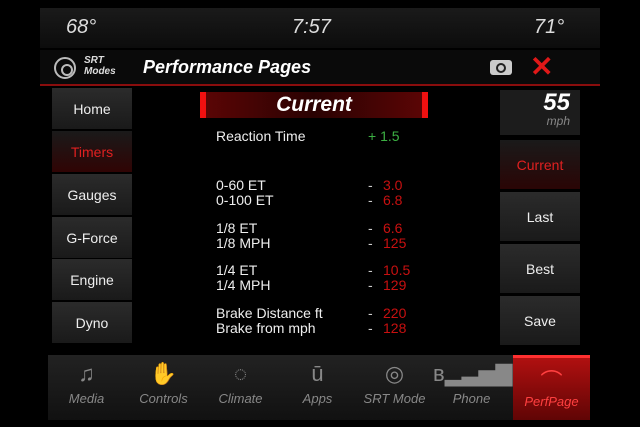 Image resolution: width=640 pixels, height=427 pixels. I want to click on reaction-time-value: + 1.5, so click(384, 136).